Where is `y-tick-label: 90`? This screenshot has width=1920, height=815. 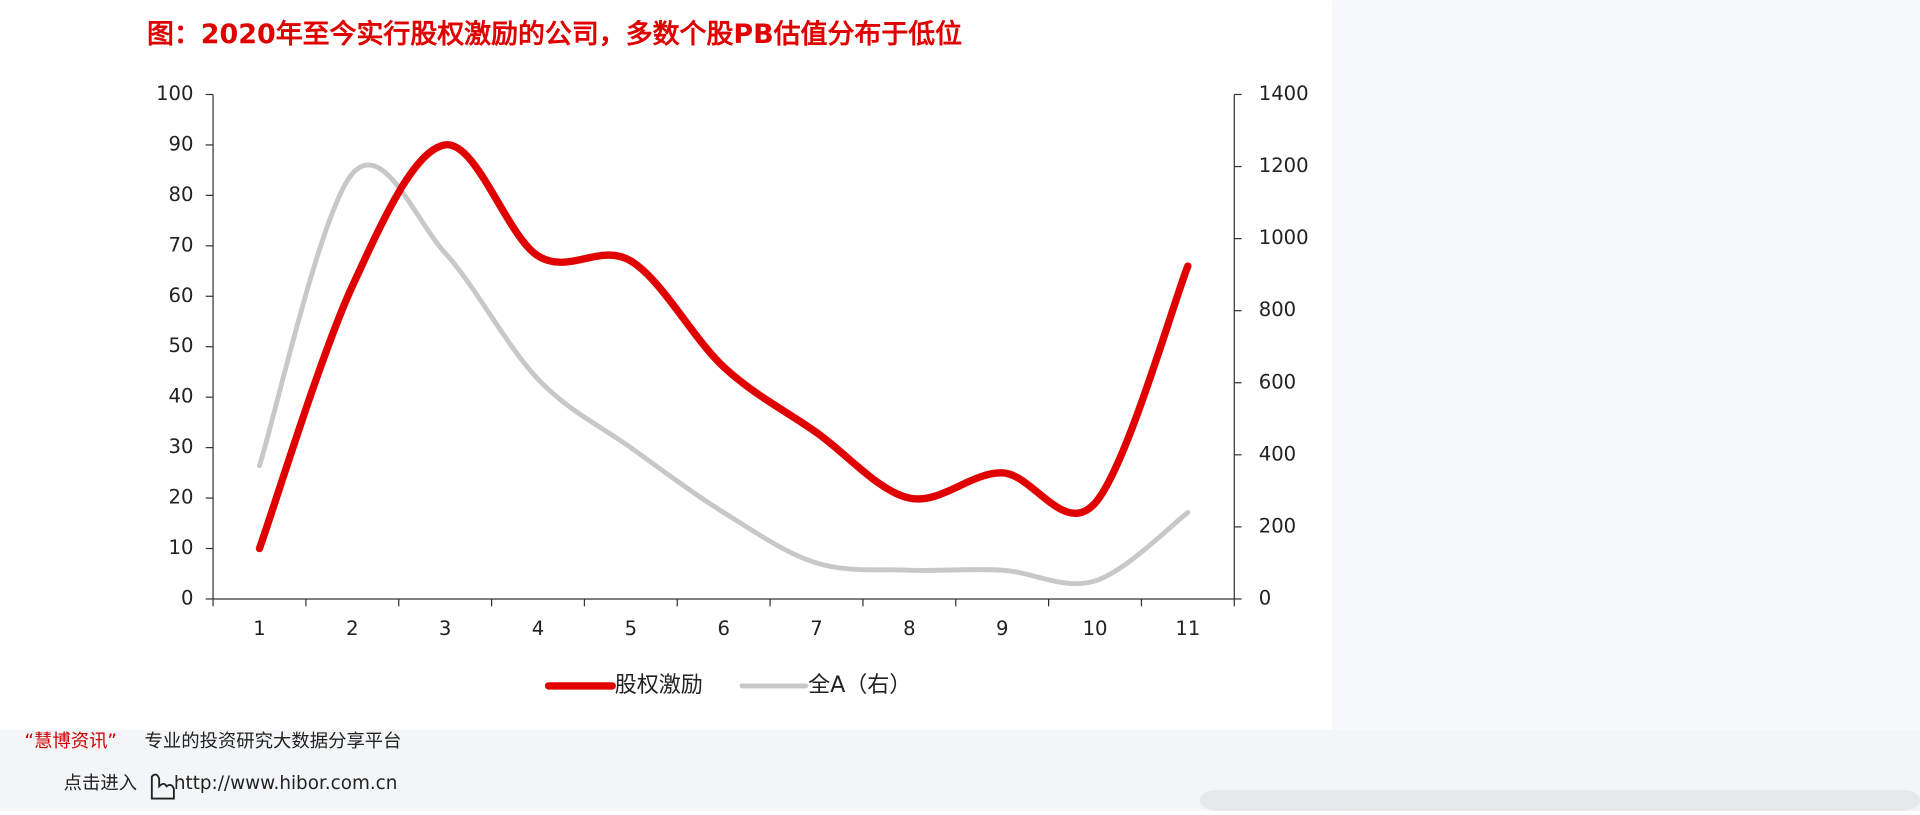 y-tick-label: 90 is located at coordinates (181, 143).